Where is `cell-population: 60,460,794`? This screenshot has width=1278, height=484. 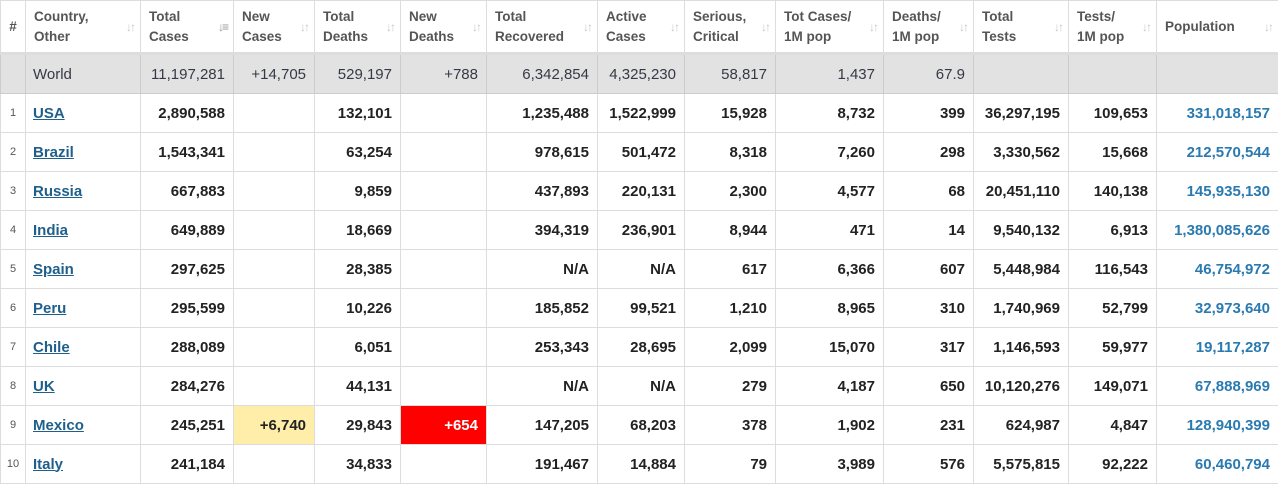 cell-population: 60,460,794 is located at coordinates (1217, 464).